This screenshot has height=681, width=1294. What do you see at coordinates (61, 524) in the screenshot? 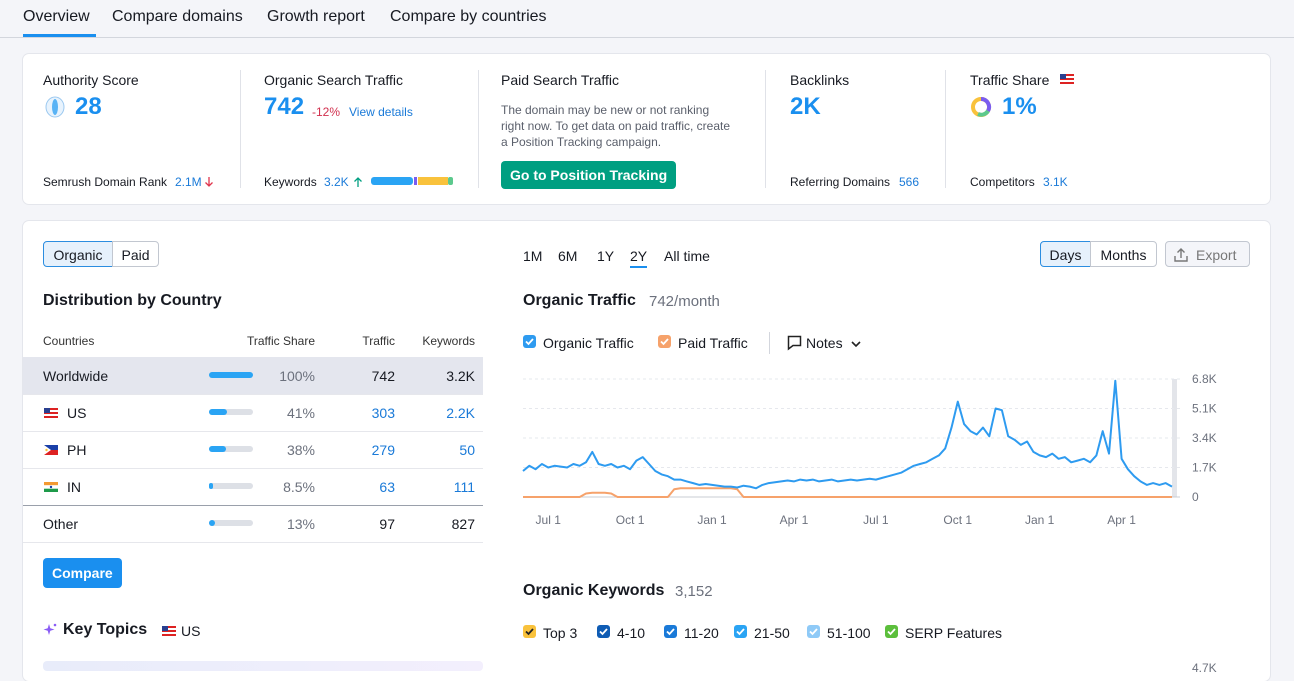
I see `country-name: Other` at bounding box center [61, 524].